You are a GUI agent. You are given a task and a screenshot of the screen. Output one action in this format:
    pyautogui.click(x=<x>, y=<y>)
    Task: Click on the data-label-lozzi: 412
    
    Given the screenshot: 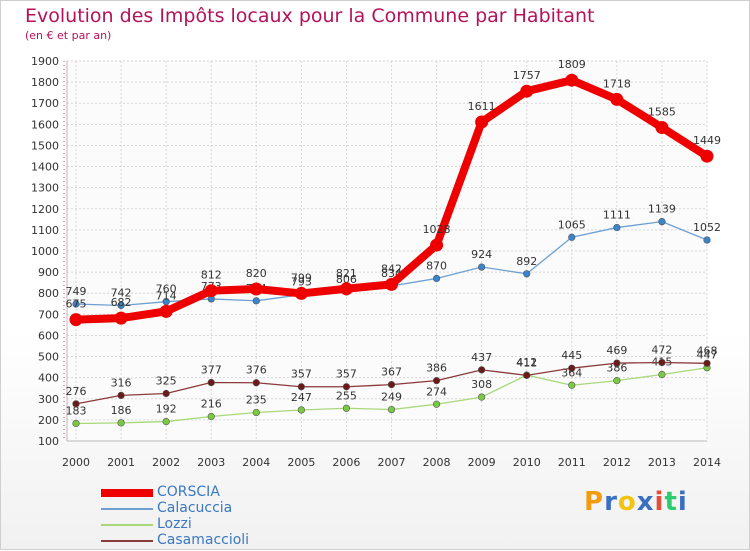 What is the action you would take?
    pyautogui.click(x=526, y=362)
    